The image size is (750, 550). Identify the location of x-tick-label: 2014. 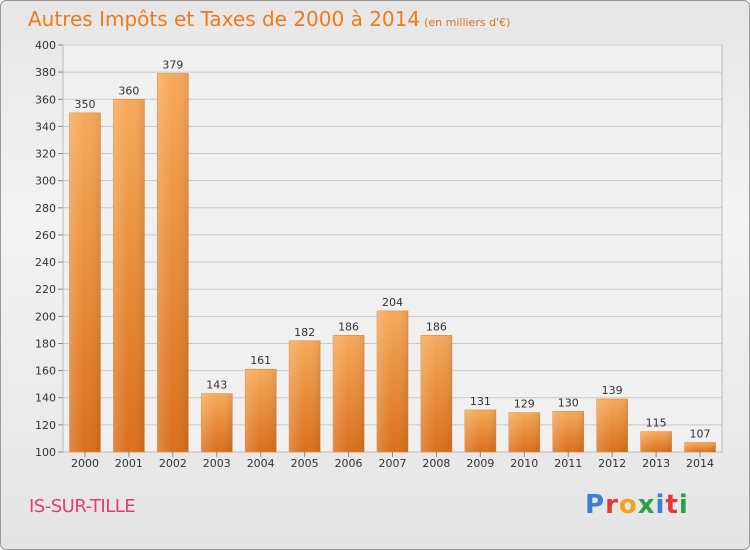
(700, 463).